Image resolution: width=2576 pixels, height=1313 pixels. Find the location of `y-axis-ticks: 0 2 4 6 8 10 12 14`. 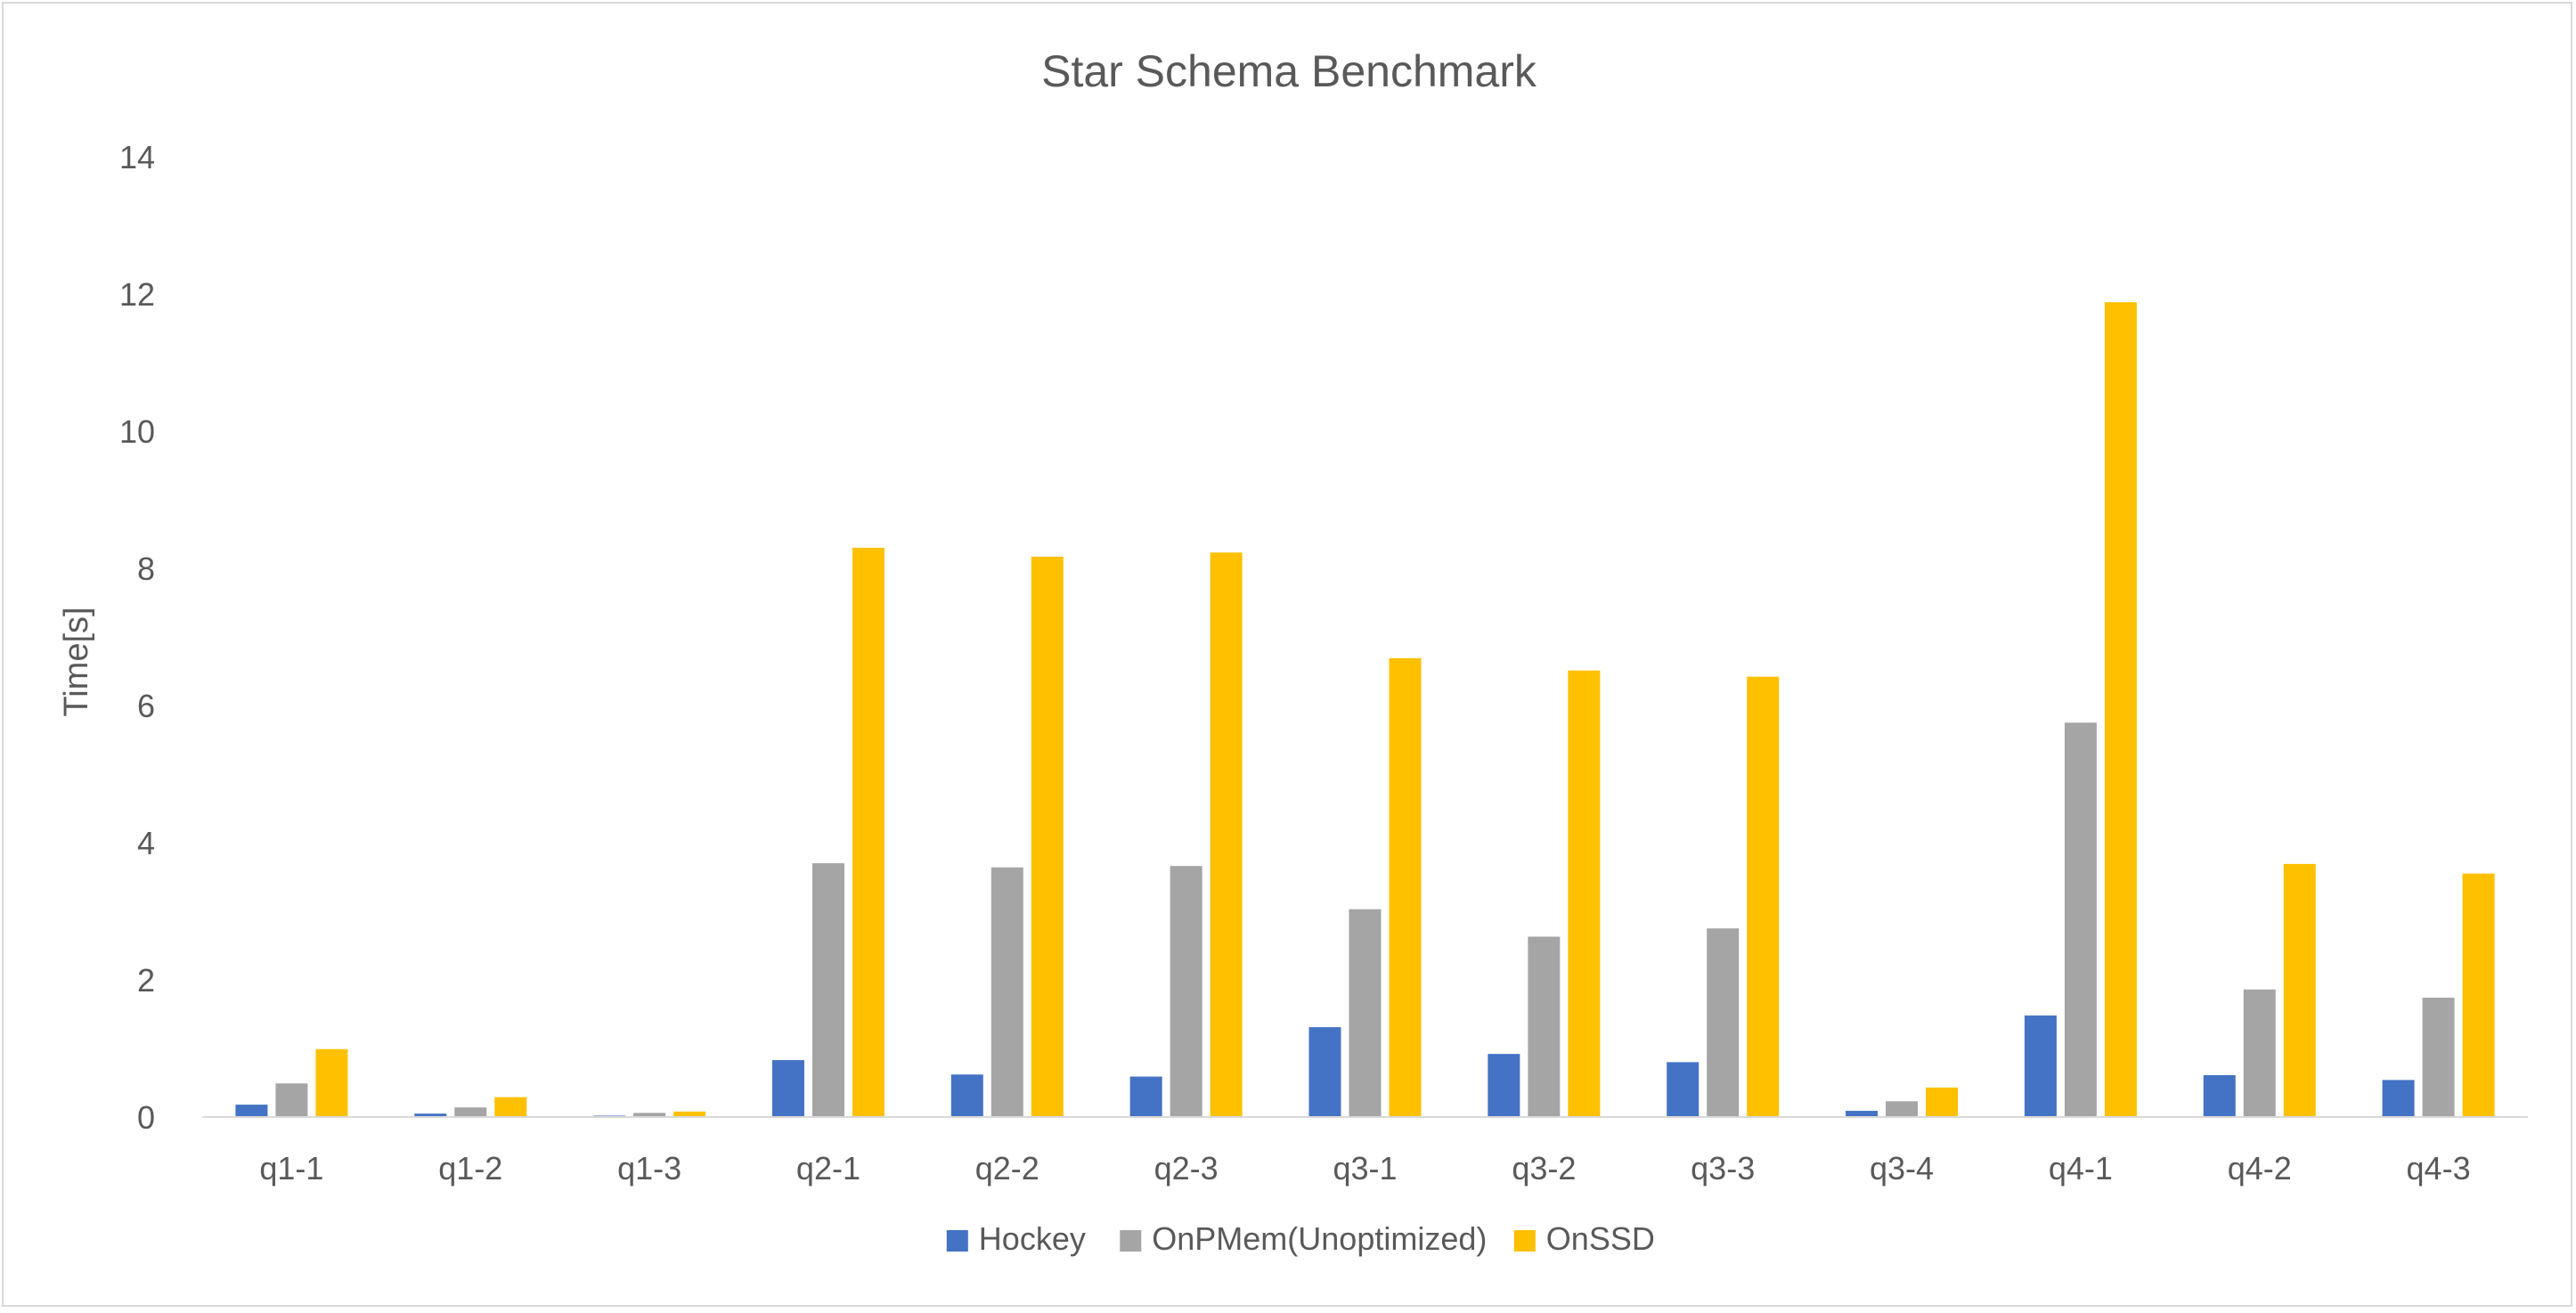

y-axis-ticks: 0 2 4 6 8 10 12 14 is located at coordinates (137, 637).